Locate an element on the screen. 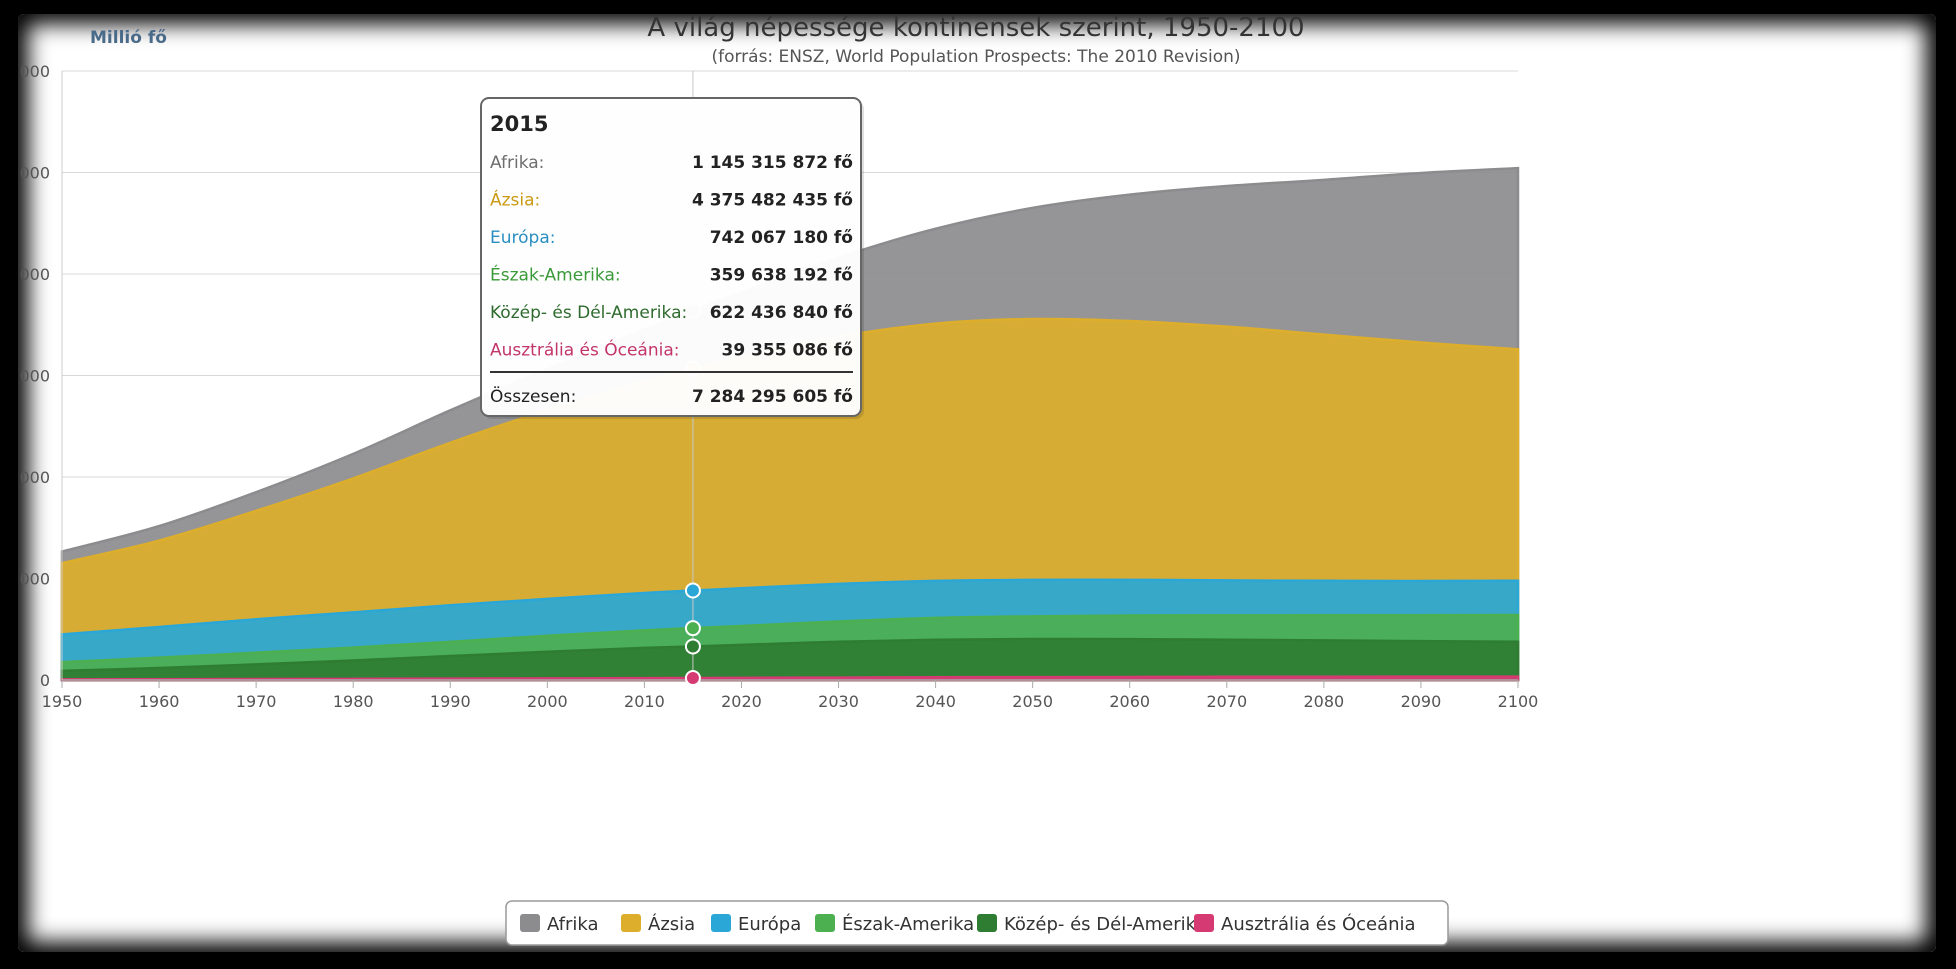 The width and height of the screenshot is (1956, 969). x-tick-label: 2100 is located at coordinates (1518, 701).